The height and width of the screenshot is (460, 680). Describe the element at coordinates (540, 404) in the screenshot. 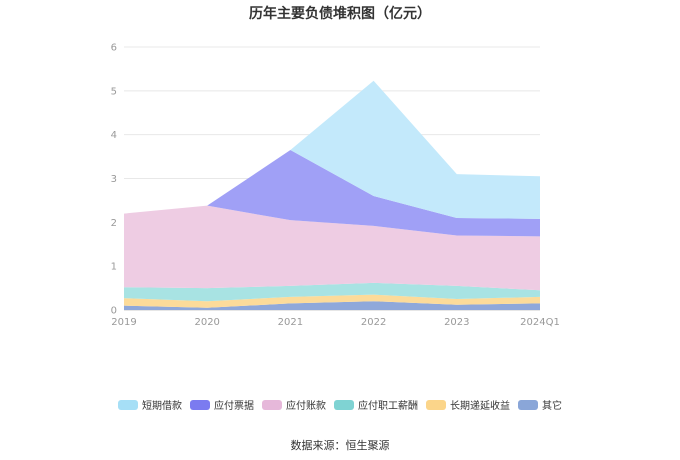

I see `legend-item: 其它` at that location.